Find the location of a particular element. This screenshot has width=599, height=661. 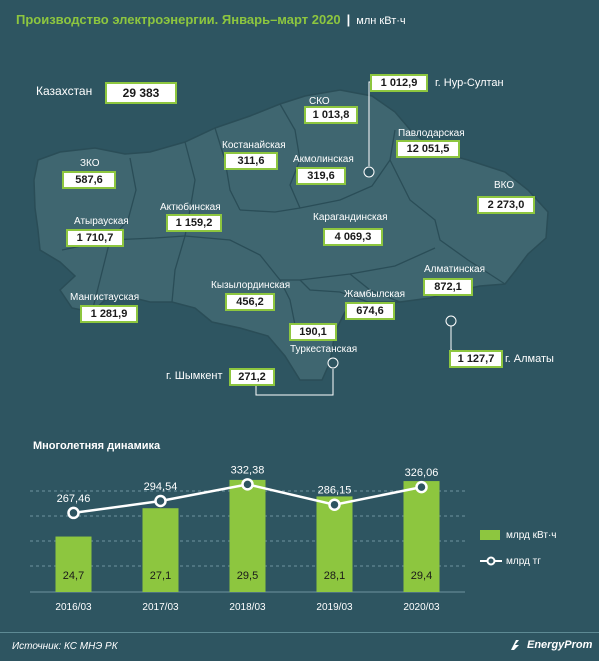

line-value-label: 267,46 is located at coordinates (74, 499).